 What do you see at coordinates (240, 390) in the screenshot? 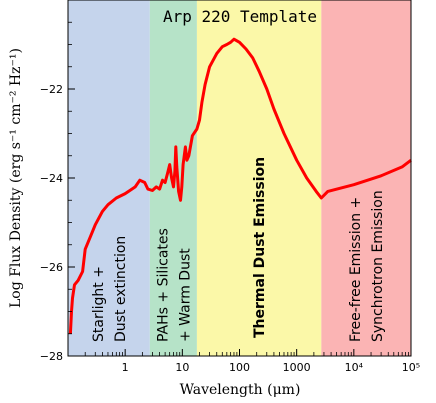
I see `x-axis-title: Wavelength (μm)` at bounding box center [240, 390].